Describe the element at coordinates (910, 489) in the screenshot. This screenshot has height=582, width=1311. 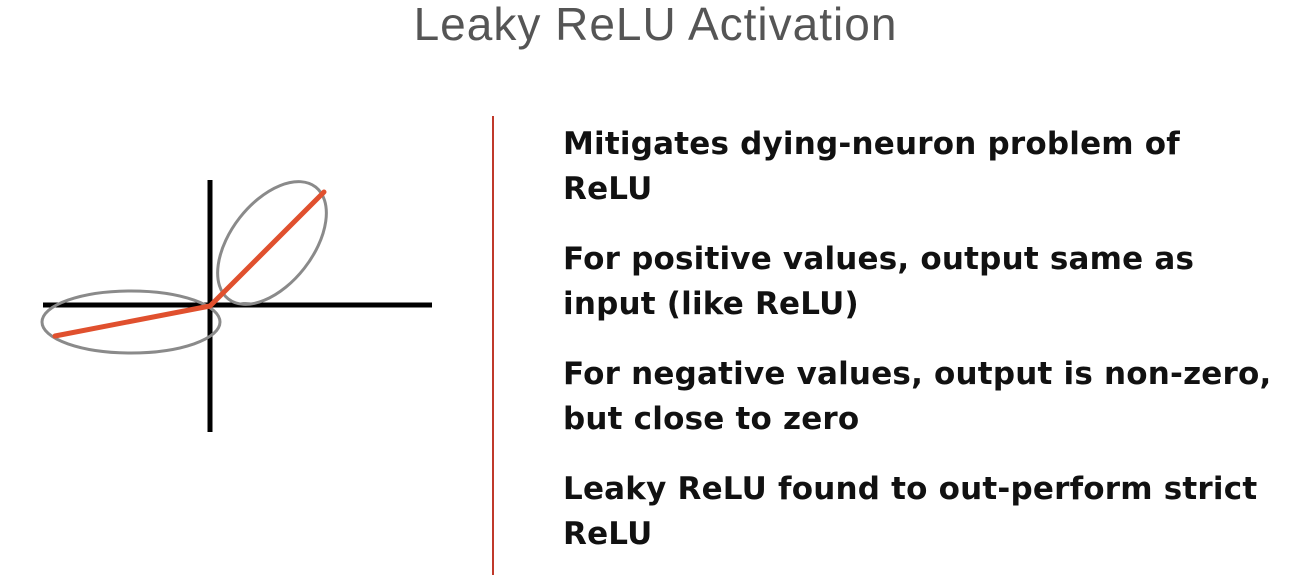
I see `bullet-line: Leaky ReLU found to out-perform strict` at that location.